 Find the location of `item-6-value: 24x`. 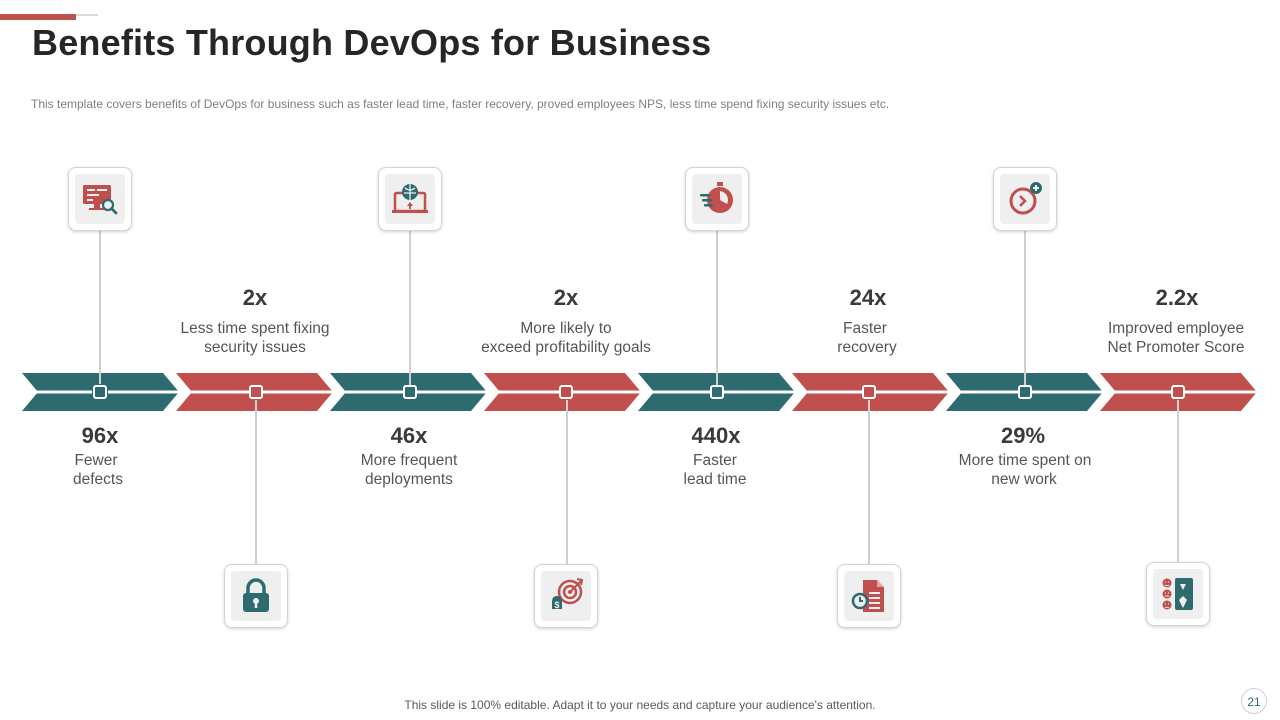

item-6-value: 24x is located at coordinates (868, 297).